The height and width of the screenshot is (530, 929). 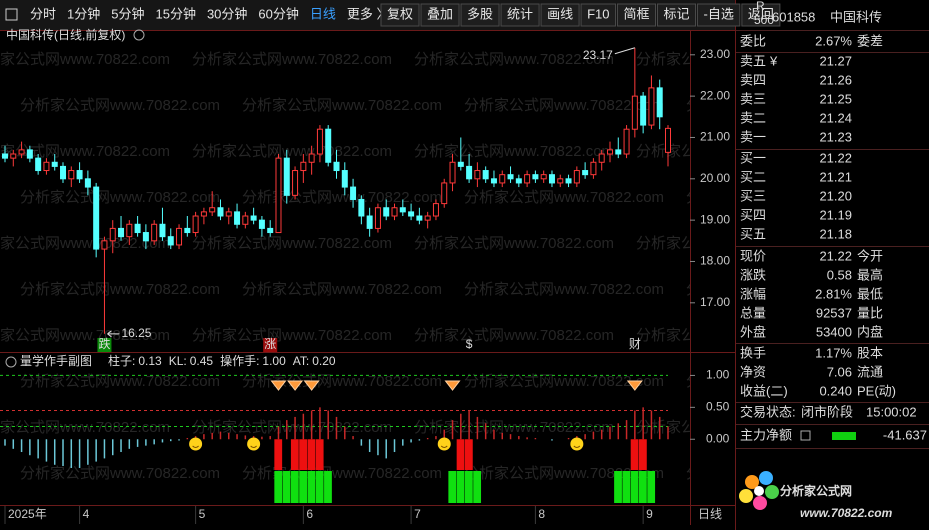 What do you see at coordinates (715, 137) in the screenshot?
I see `y-tick-label: 21.00` at bounding box center [715, 137].